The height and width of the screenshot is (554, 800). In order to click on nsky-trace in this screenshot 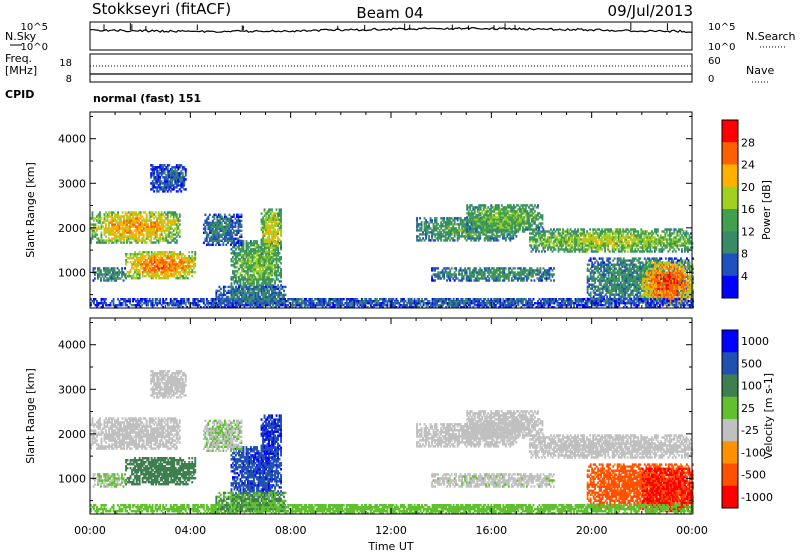, I will do `click(391, 30)`.